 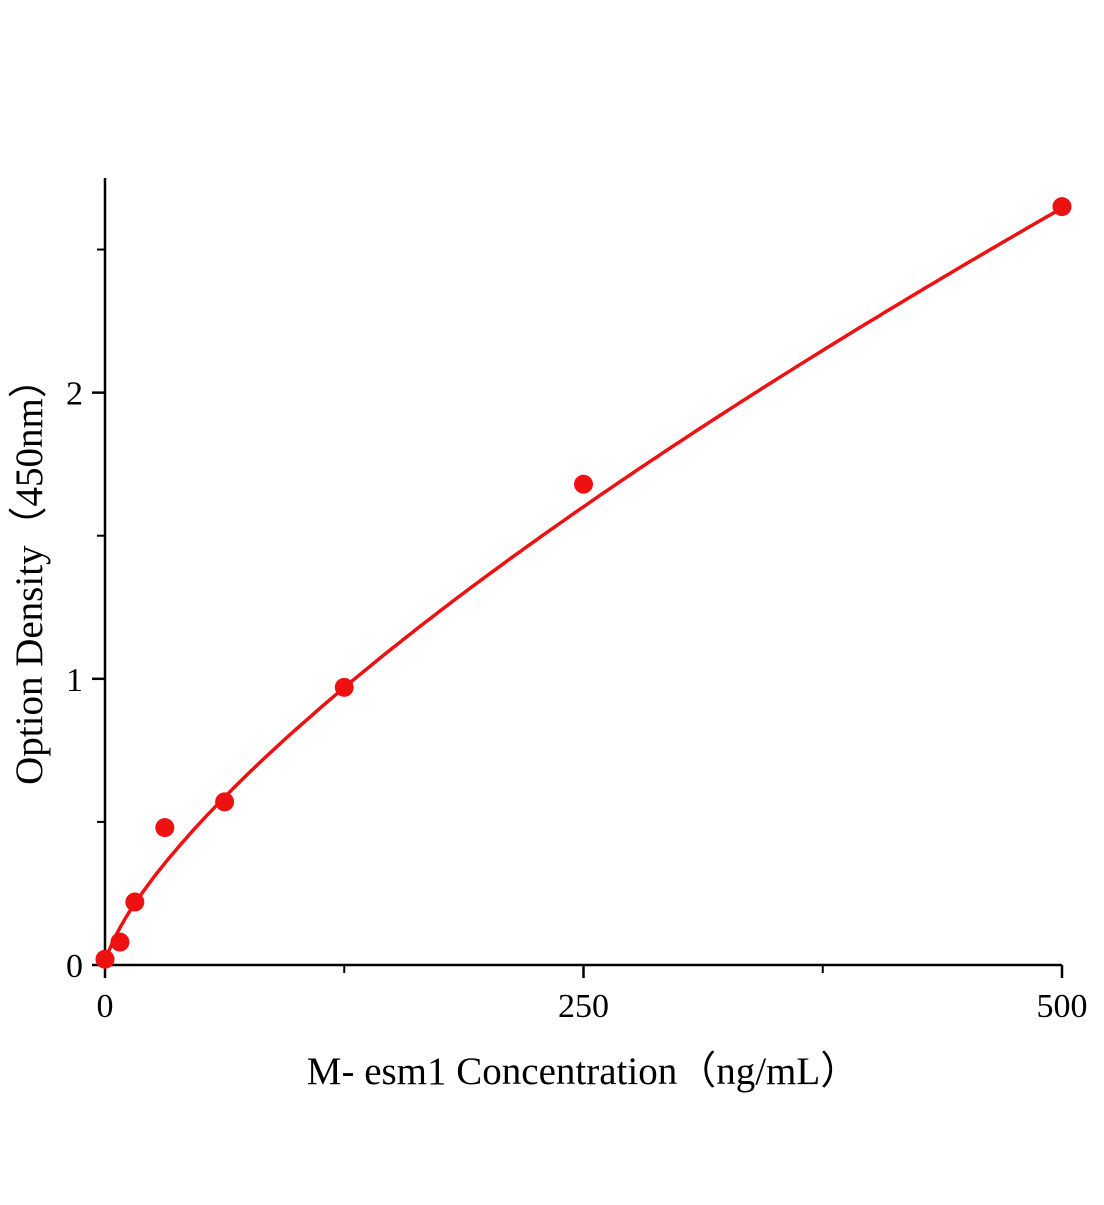 What do you see at coordinates (74, 966) in the screenshot?
I see `y-tick-label: 0` at bounding box center [74, 966].